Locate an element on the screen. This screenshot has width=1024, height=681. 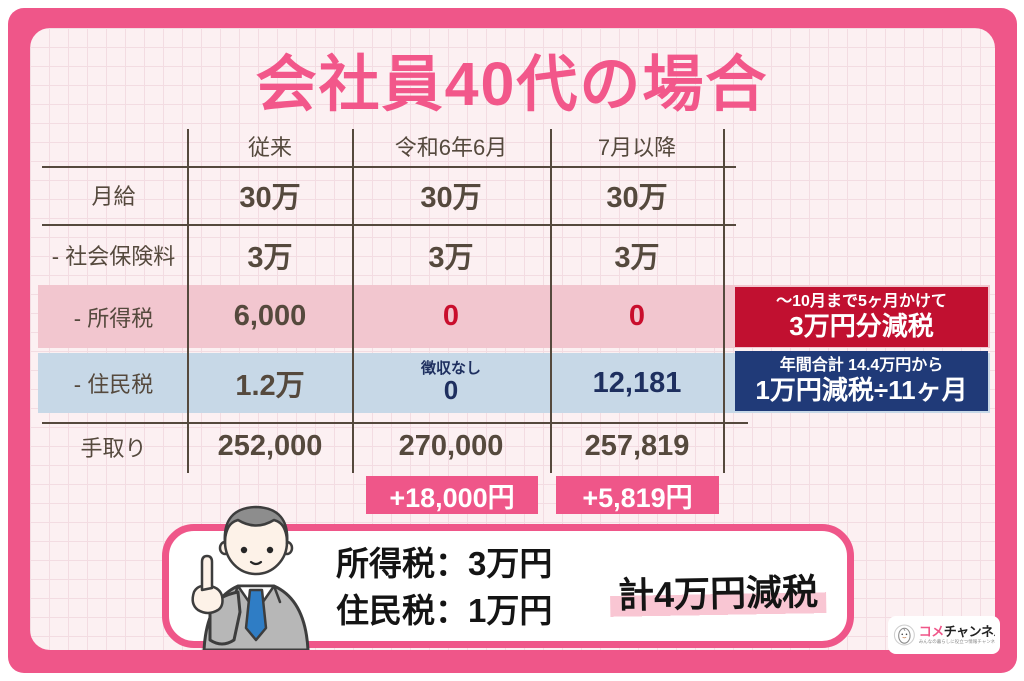
cell-income-tax-june: 0 is located at coordinates (451, 316).